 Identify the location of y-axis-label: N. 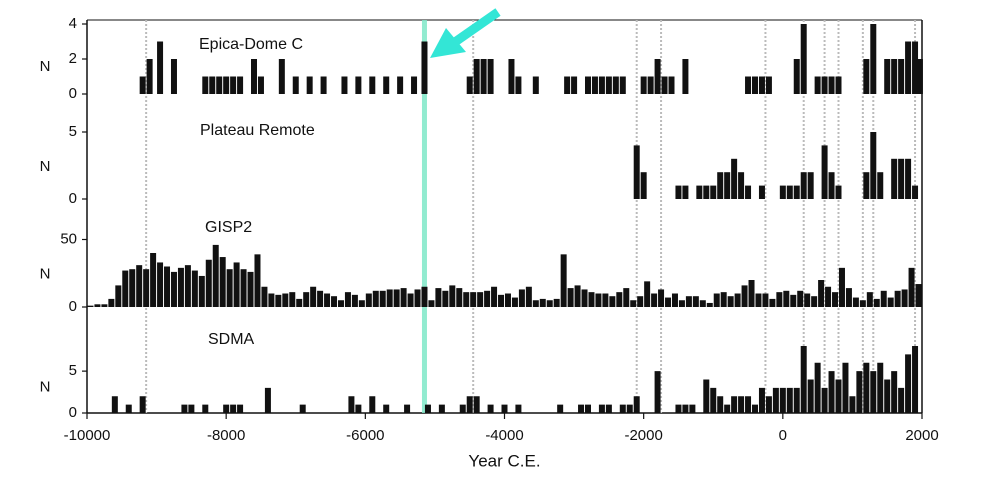
(45, 166).